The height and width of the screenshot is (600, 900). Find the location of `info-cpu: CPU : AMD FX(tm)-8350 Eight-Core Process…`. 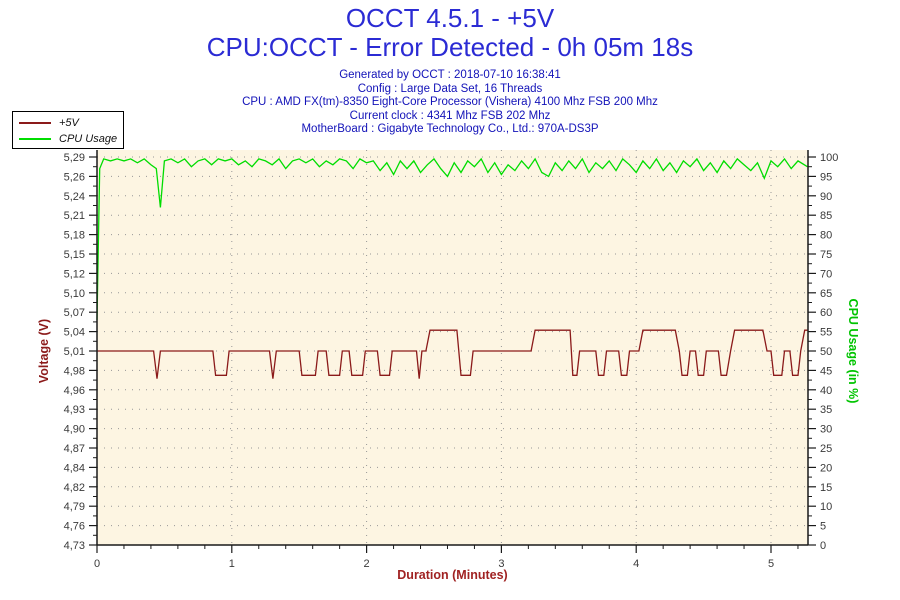

info-cpu: CPU : AMD FX(tm)-8350 Eight-Core Process… is located at coordinates (450, 102).